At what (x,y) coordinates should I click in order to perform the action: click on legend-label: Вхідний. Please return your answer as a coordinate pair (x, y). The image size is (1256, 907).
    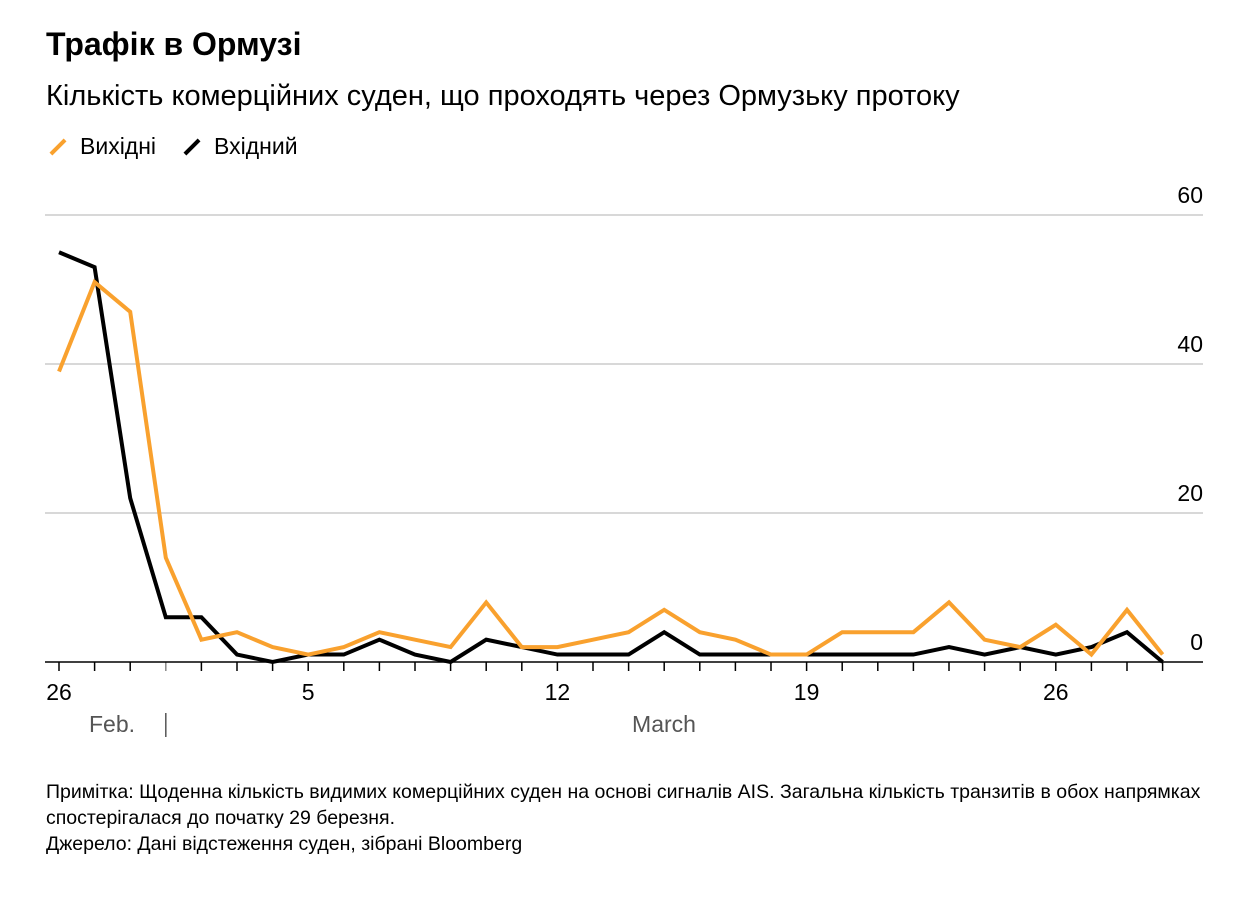
    Looking at the image, I should click on (256, 146).